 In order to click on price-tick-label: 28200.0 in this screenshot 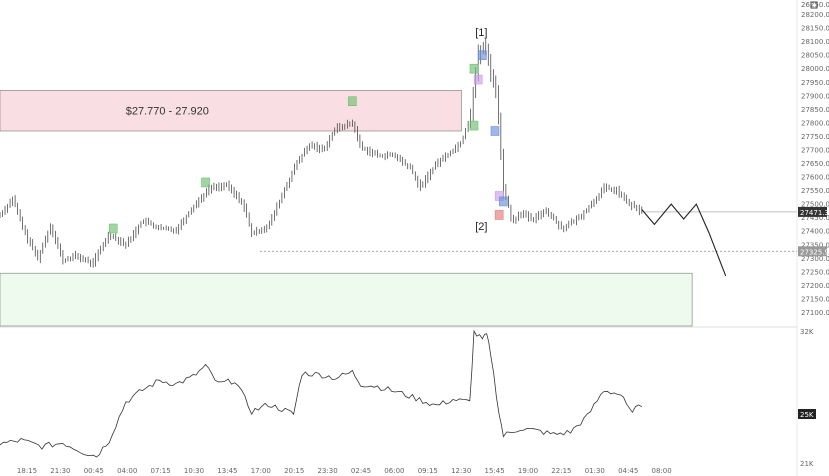, I will do `click(815, 15)`.